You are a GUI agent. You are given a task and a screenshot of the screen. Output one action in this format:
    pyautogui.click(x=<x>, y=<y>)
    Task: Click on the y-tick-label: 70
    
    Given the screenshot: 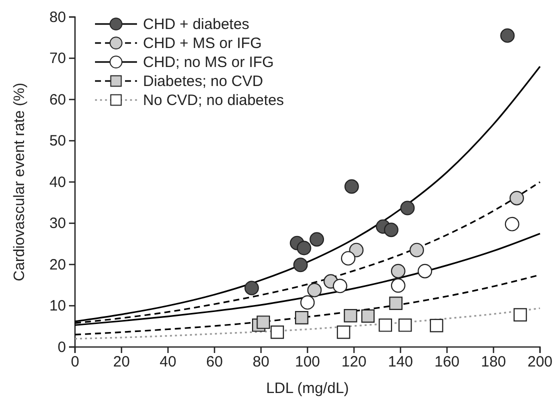 What is the action you would take?
    pyautogui.click(x=57, y=59)
    